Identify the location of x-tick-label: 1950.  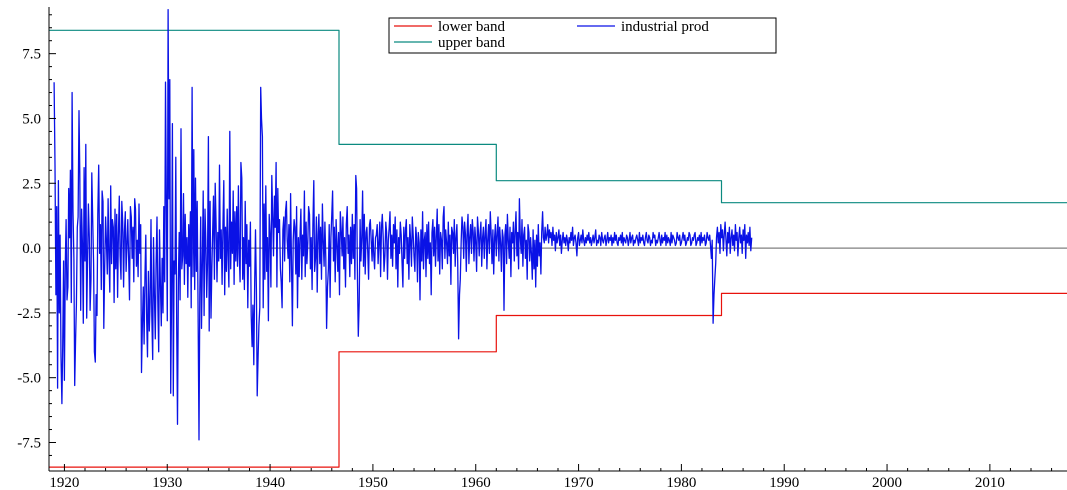
(373, 482).